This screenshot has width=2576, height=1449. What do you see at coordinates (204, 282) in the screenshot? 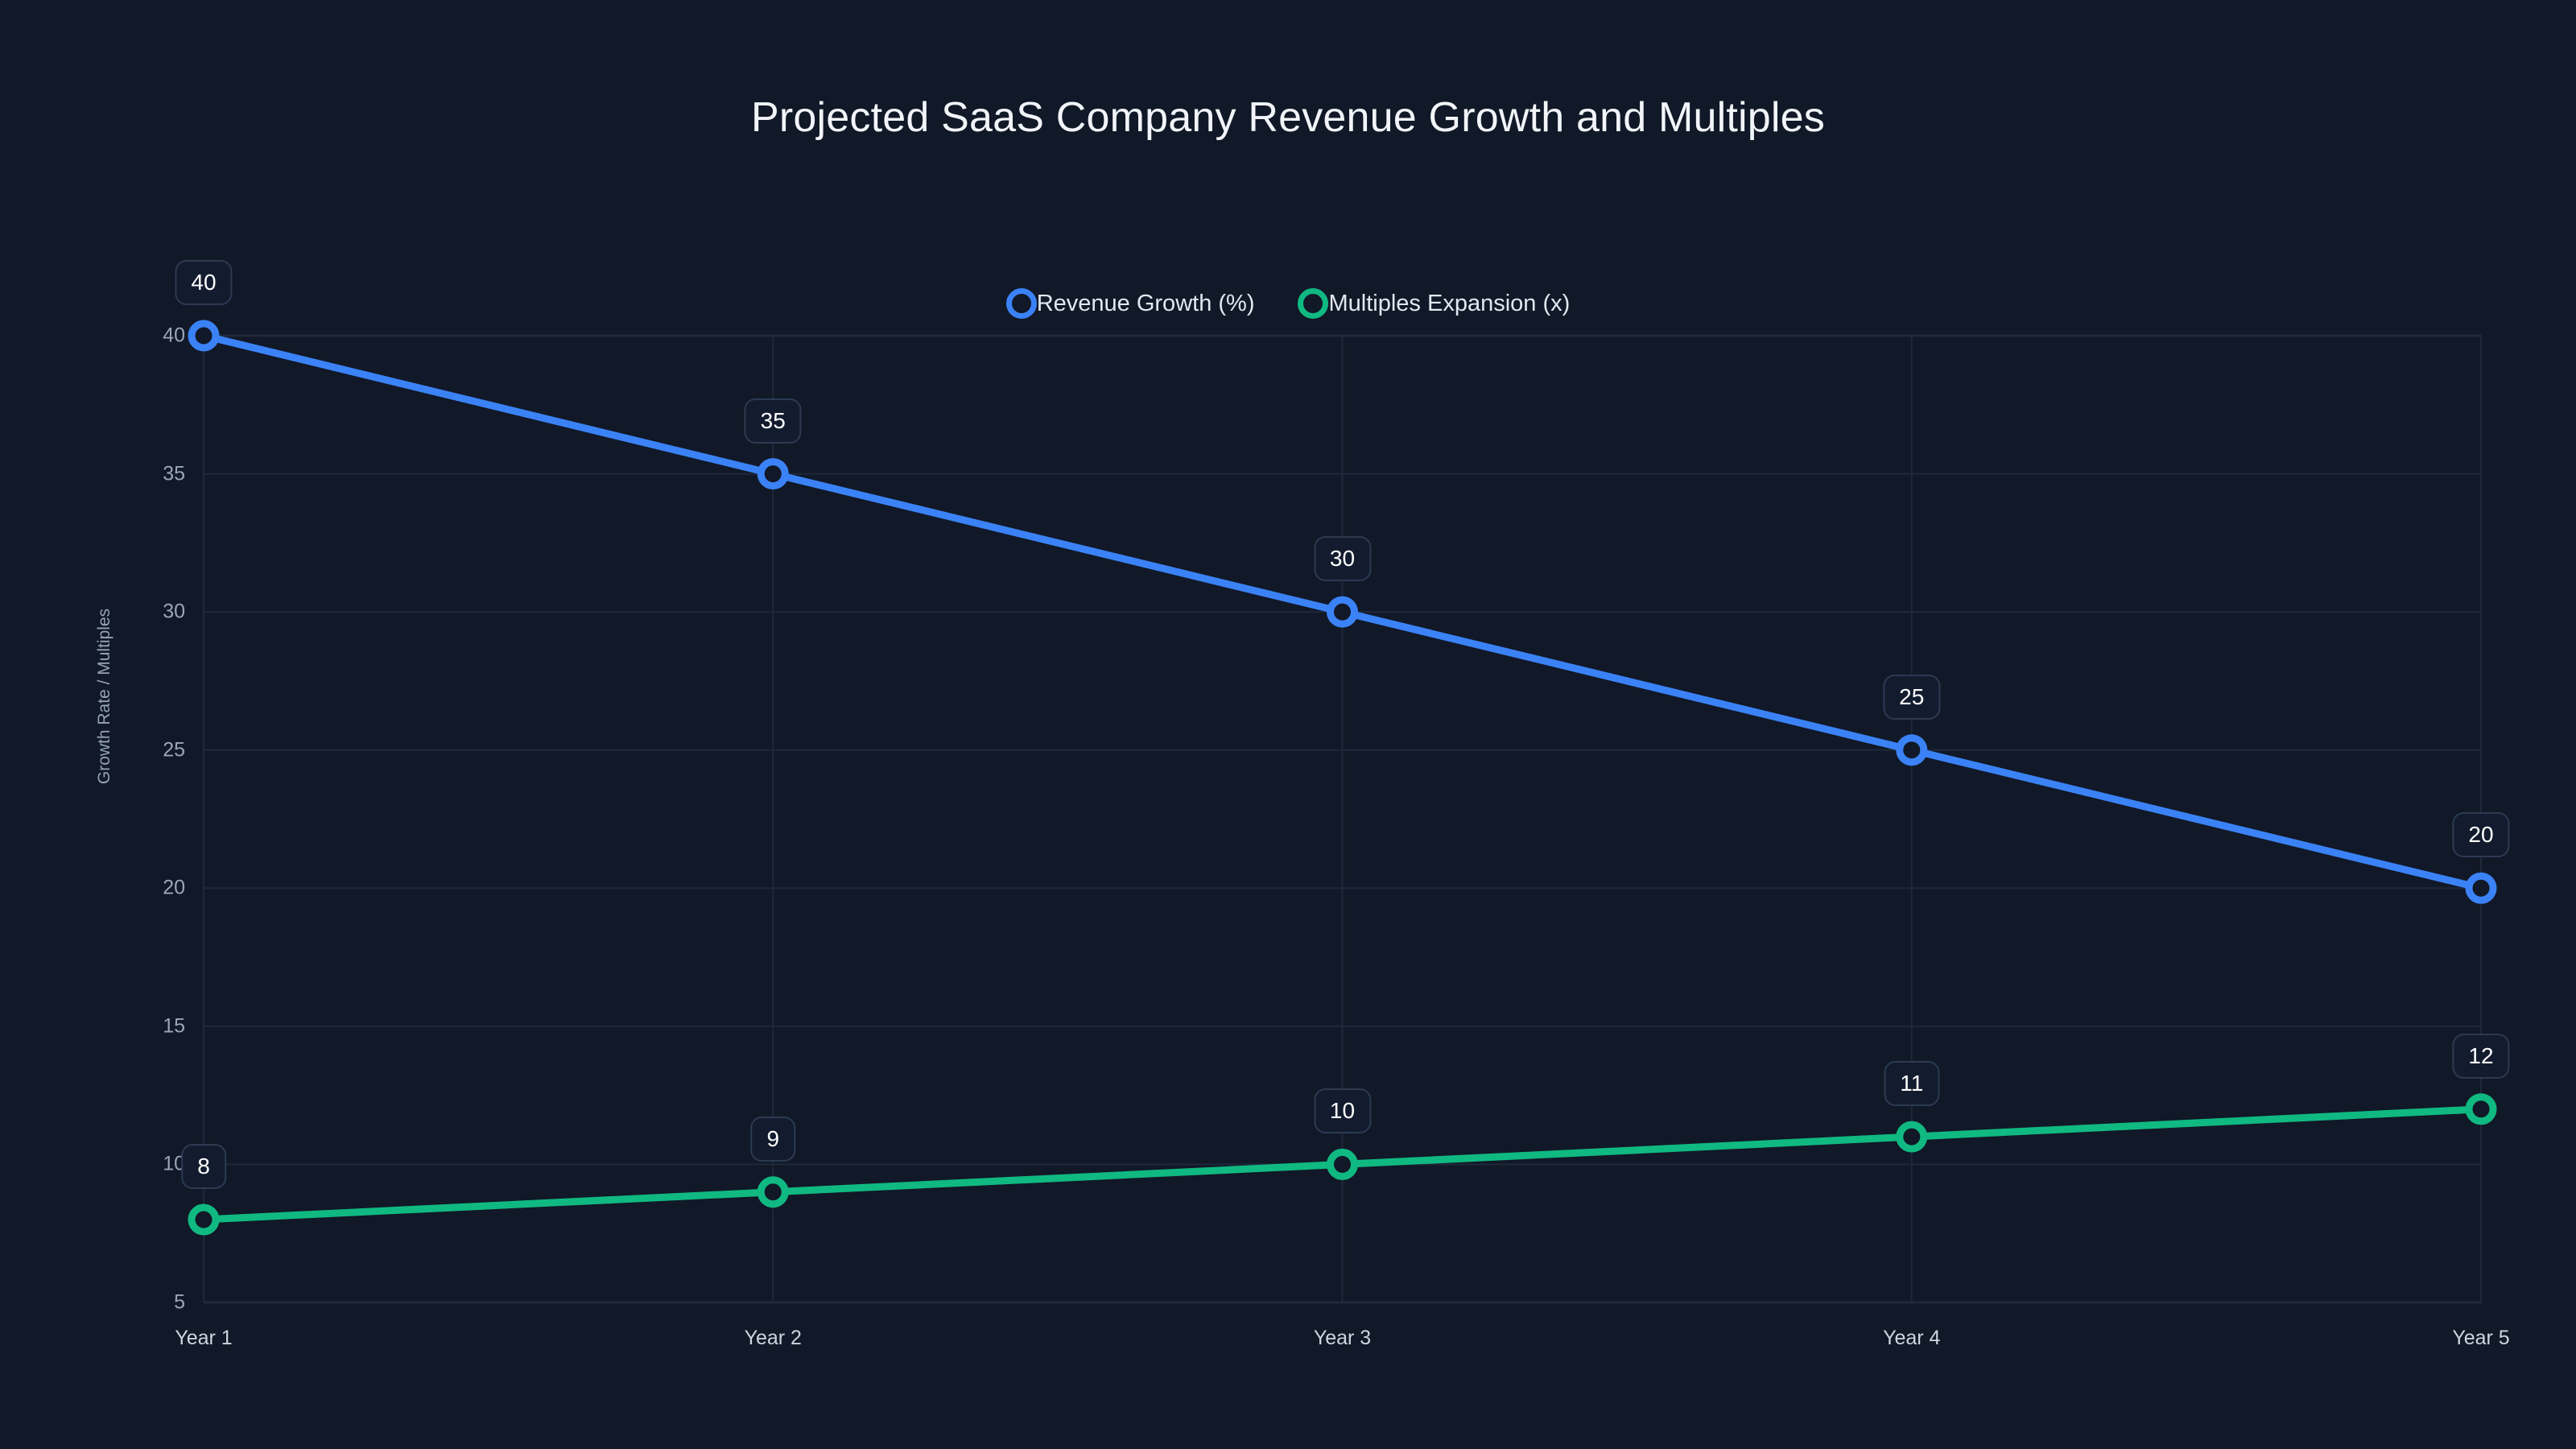
I see `data-point-label: 40` at bounding box center [204, 282].